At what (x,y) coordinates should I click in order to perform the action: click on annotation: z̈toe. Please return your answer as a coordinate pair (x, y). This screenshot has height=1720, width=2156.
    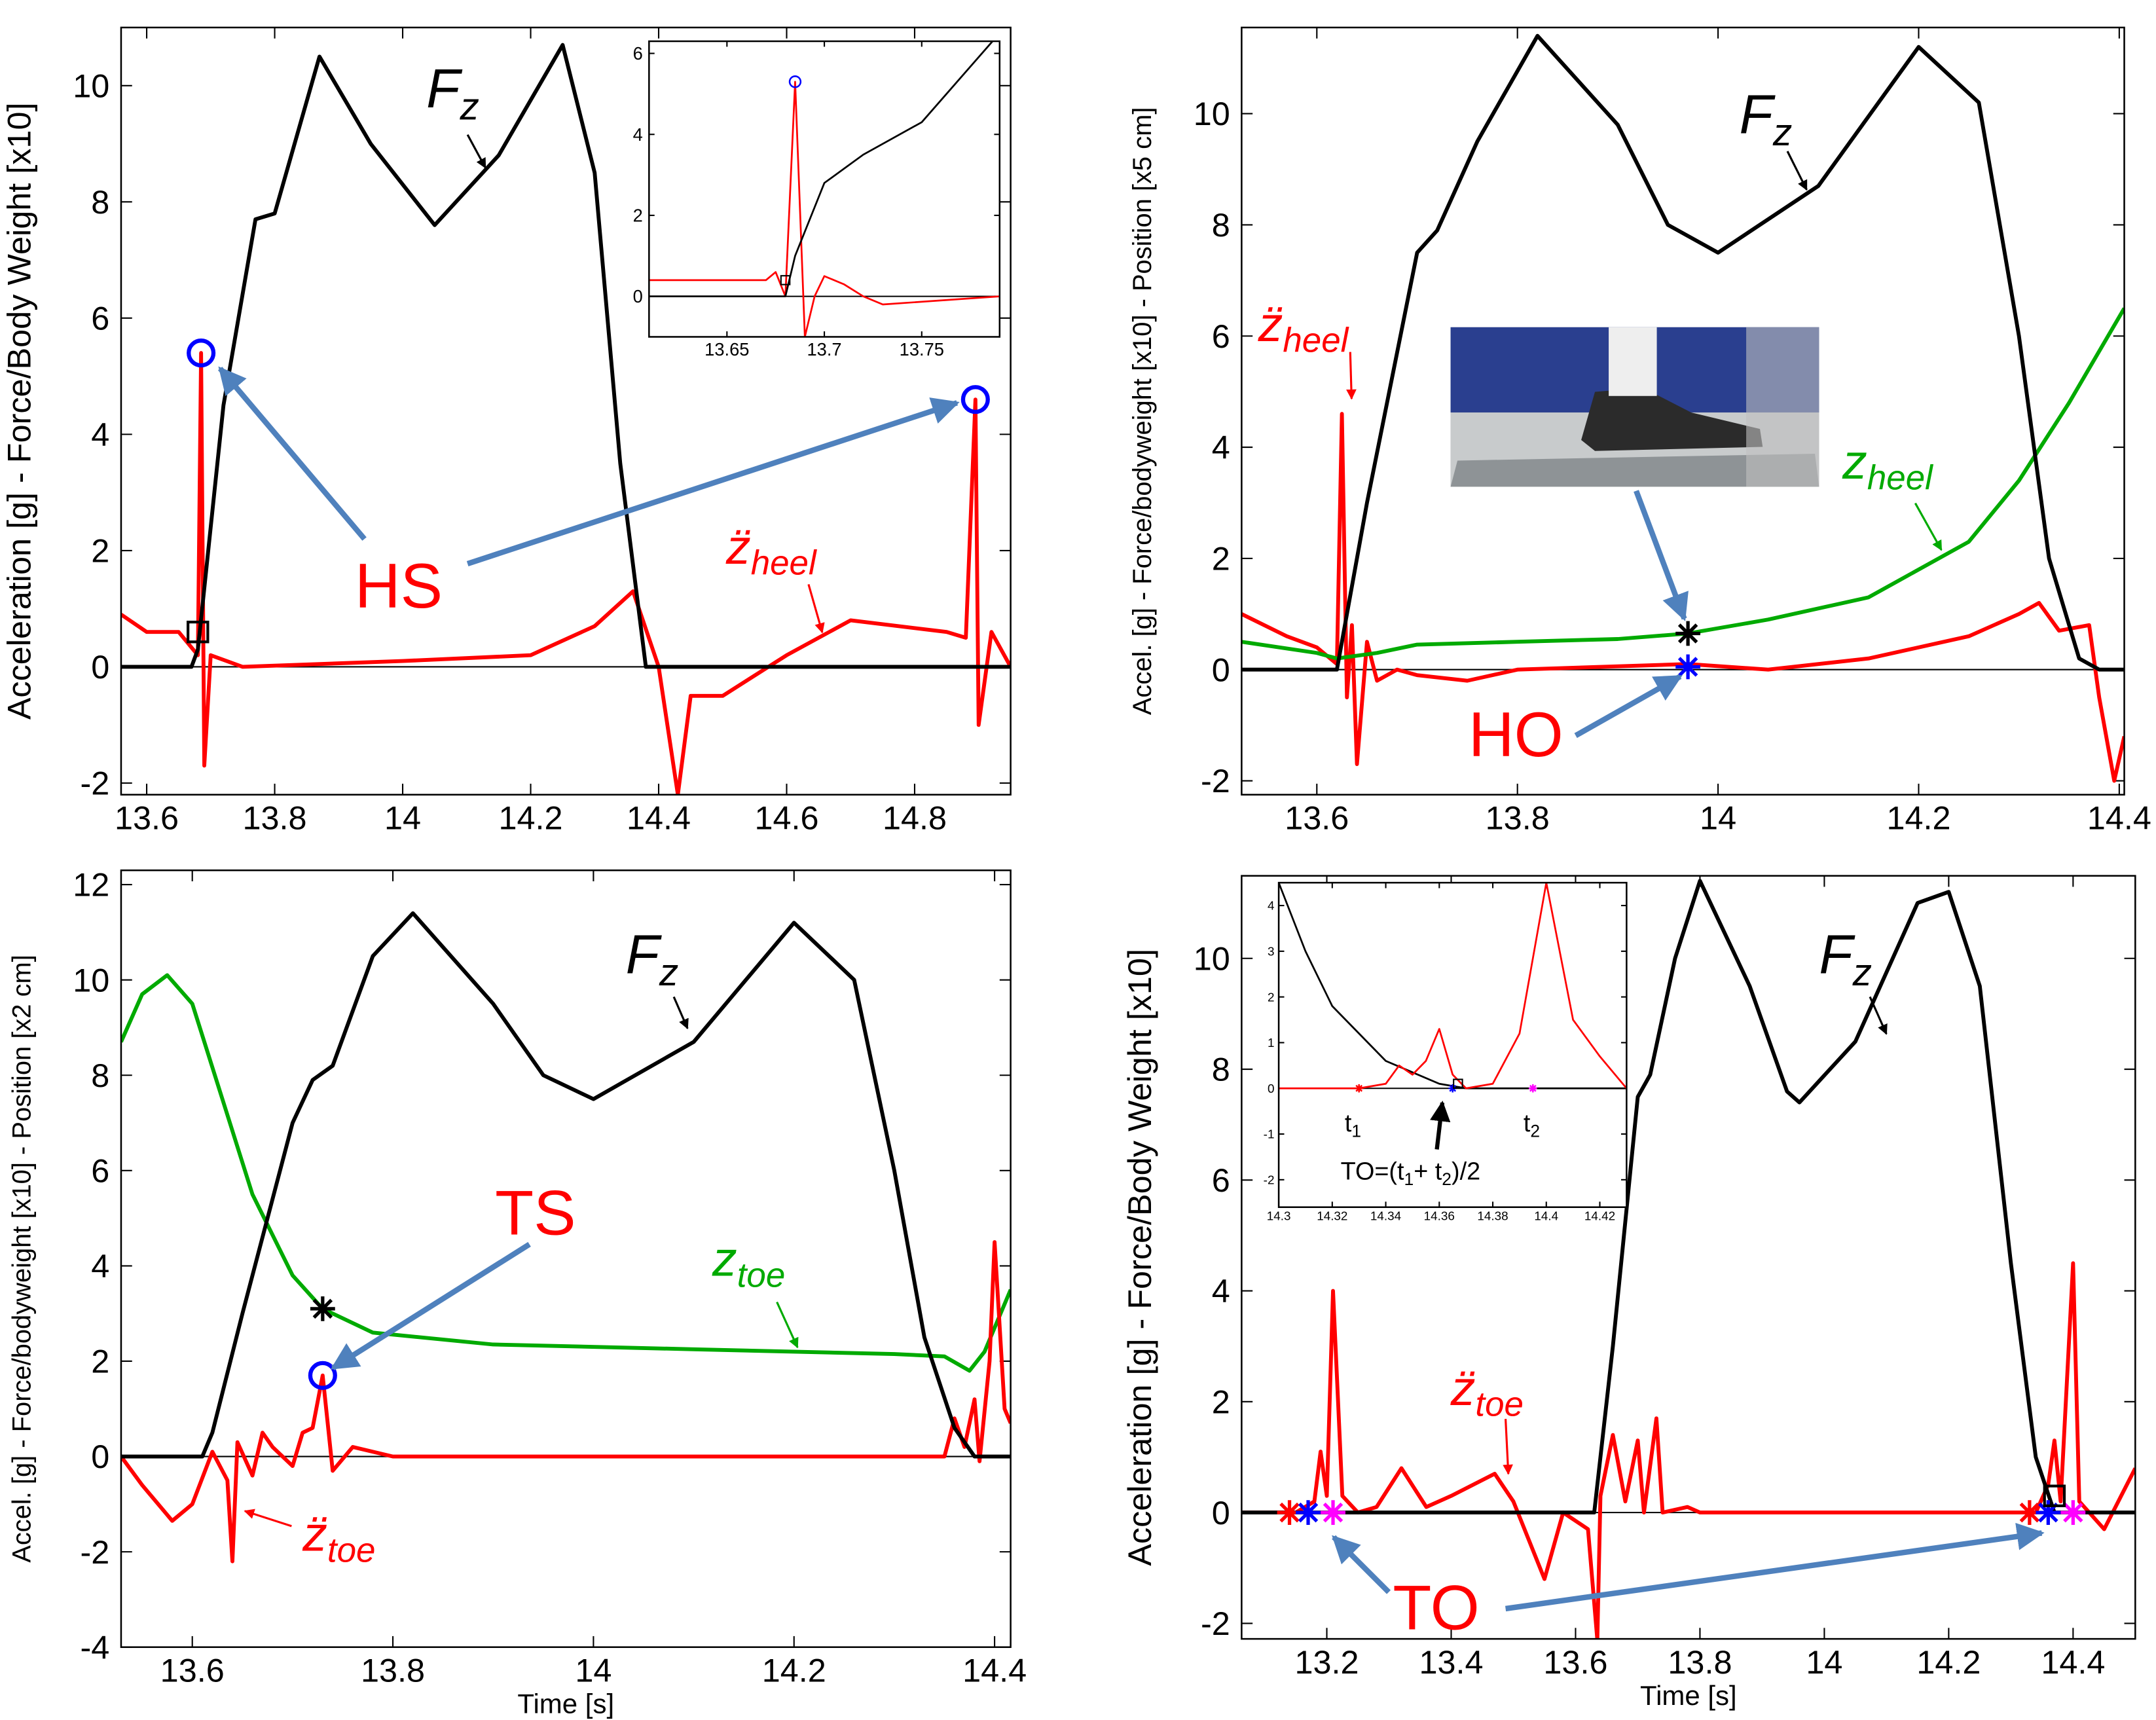
    Looking at the image, I should click on (338, 1538).